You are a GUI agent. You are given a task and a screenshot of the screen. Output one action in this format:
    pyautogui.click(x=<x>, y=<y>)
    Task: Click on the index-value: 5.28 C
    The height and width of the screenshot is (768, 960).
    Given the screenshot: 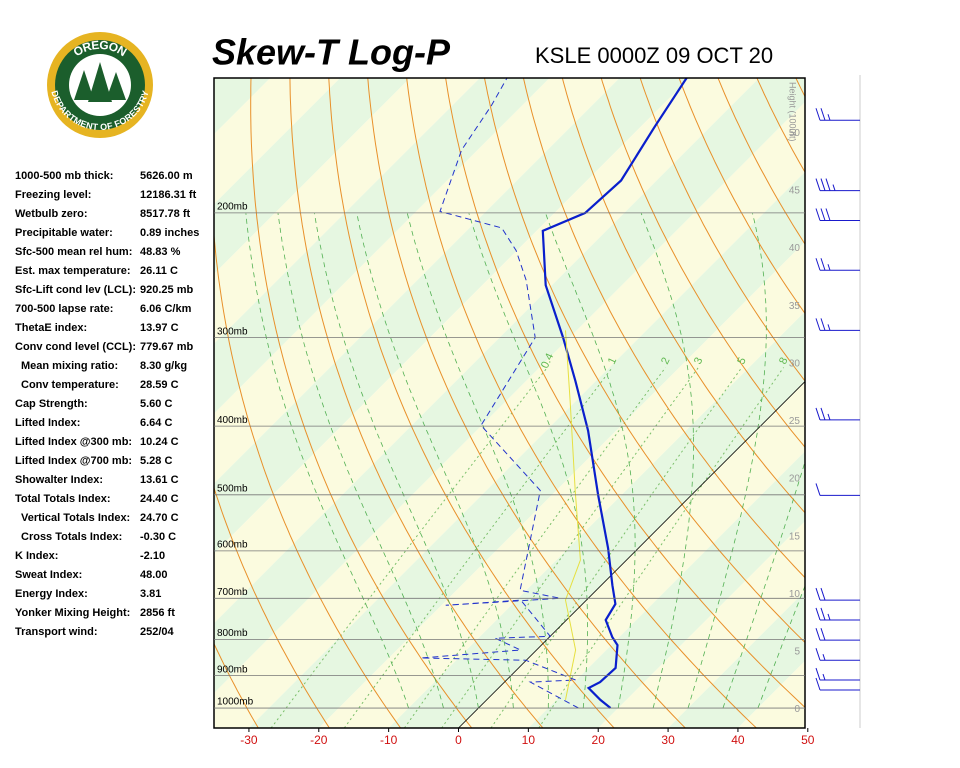 What is the action you would take?
    pyautogui.click(x=156, y=461)
    